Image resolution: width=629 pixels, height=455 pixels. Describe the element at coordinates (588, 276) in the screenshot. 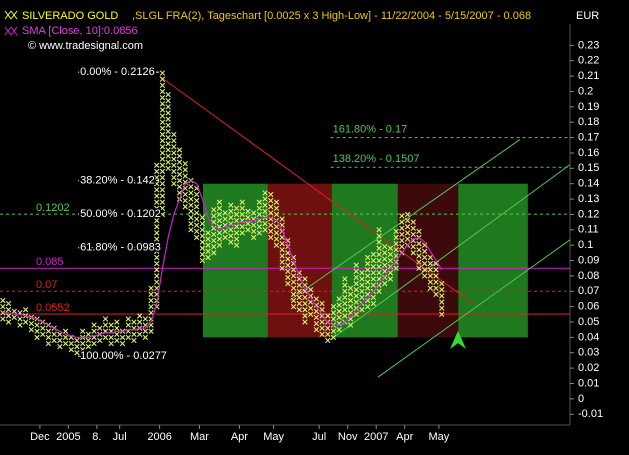

I see `y-tick-label: 0.08` at that location.